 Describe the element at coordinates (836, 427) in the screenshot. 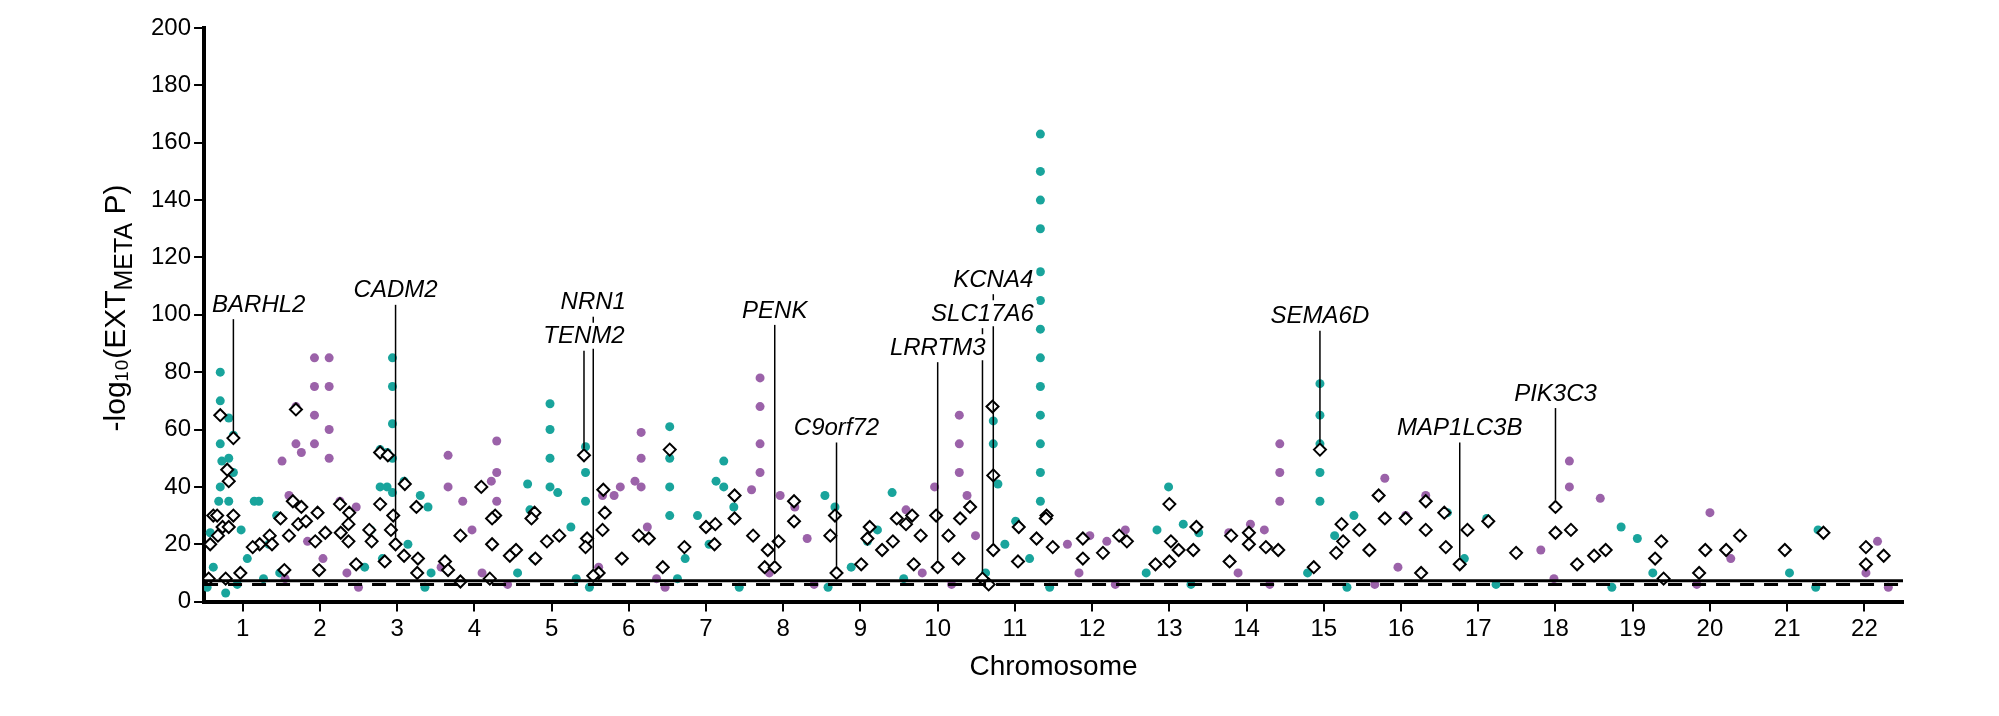

I see `annotation: C9orf72` at that location.